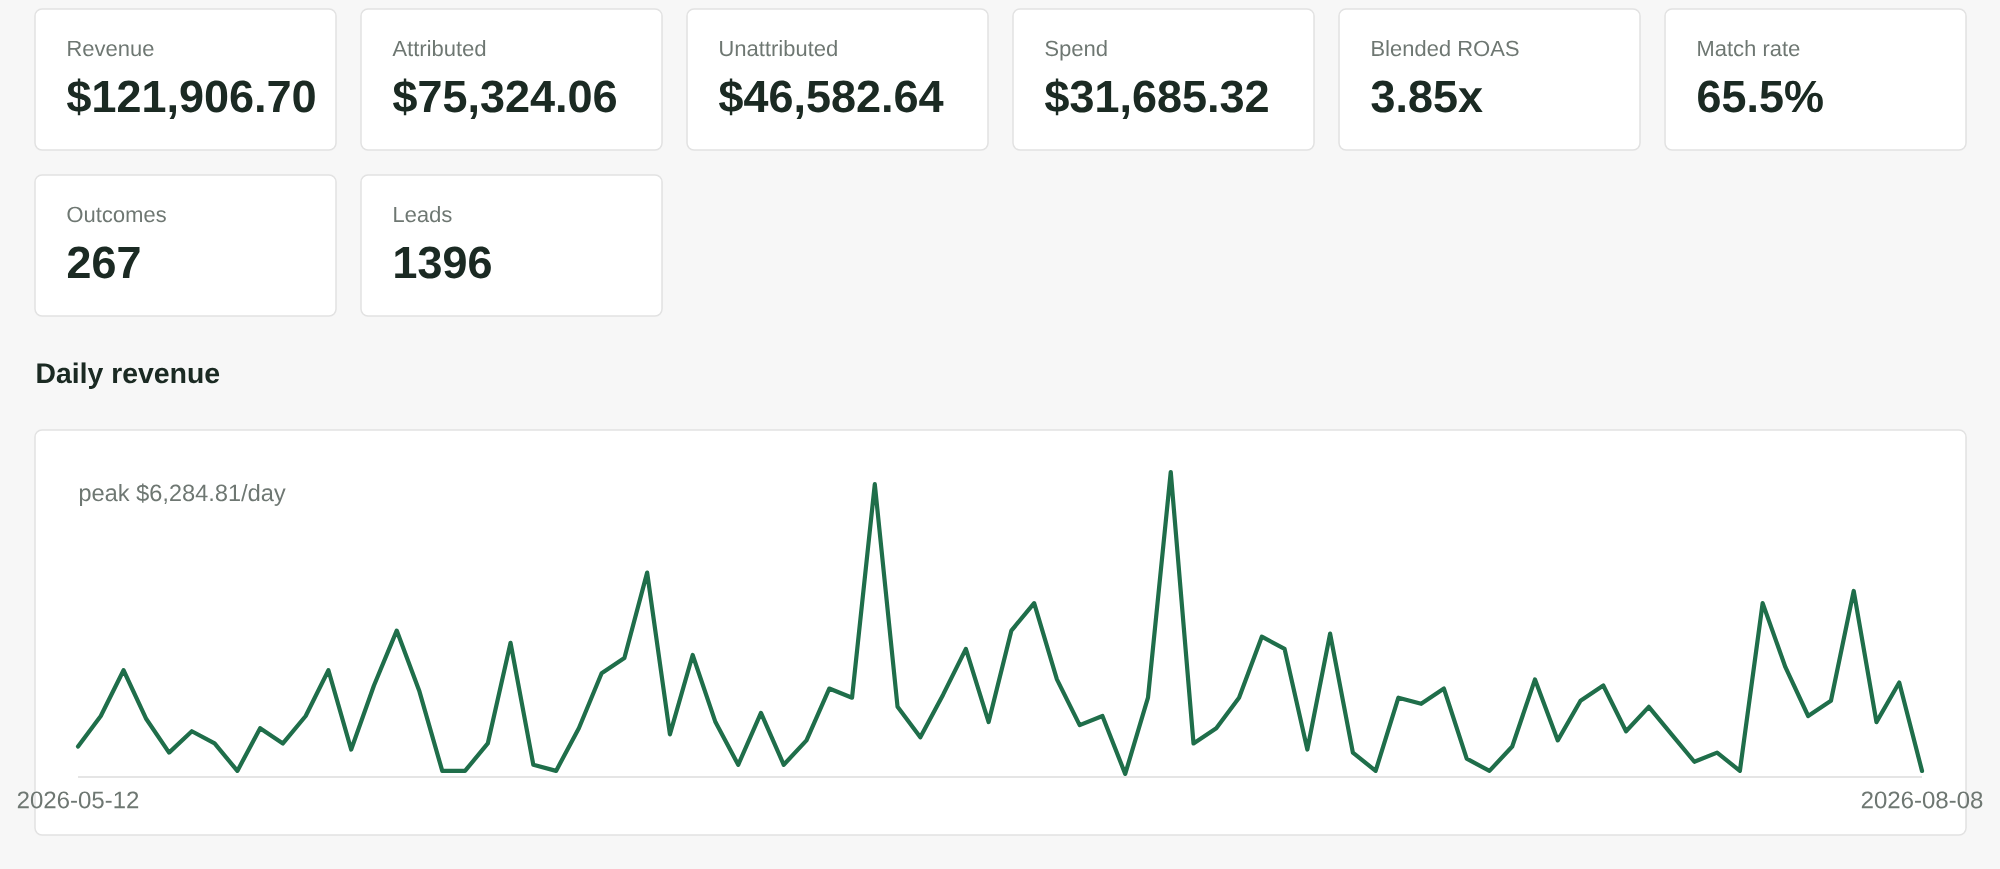  I want to click on text: 3.85x, so click(1427, 96).